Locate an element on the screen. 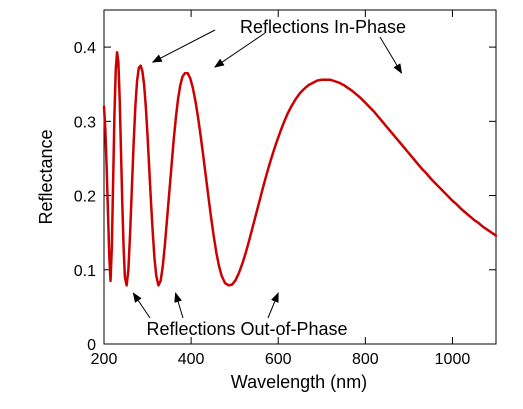  x-tick-label: 800 is located at coordinates (365, 359).